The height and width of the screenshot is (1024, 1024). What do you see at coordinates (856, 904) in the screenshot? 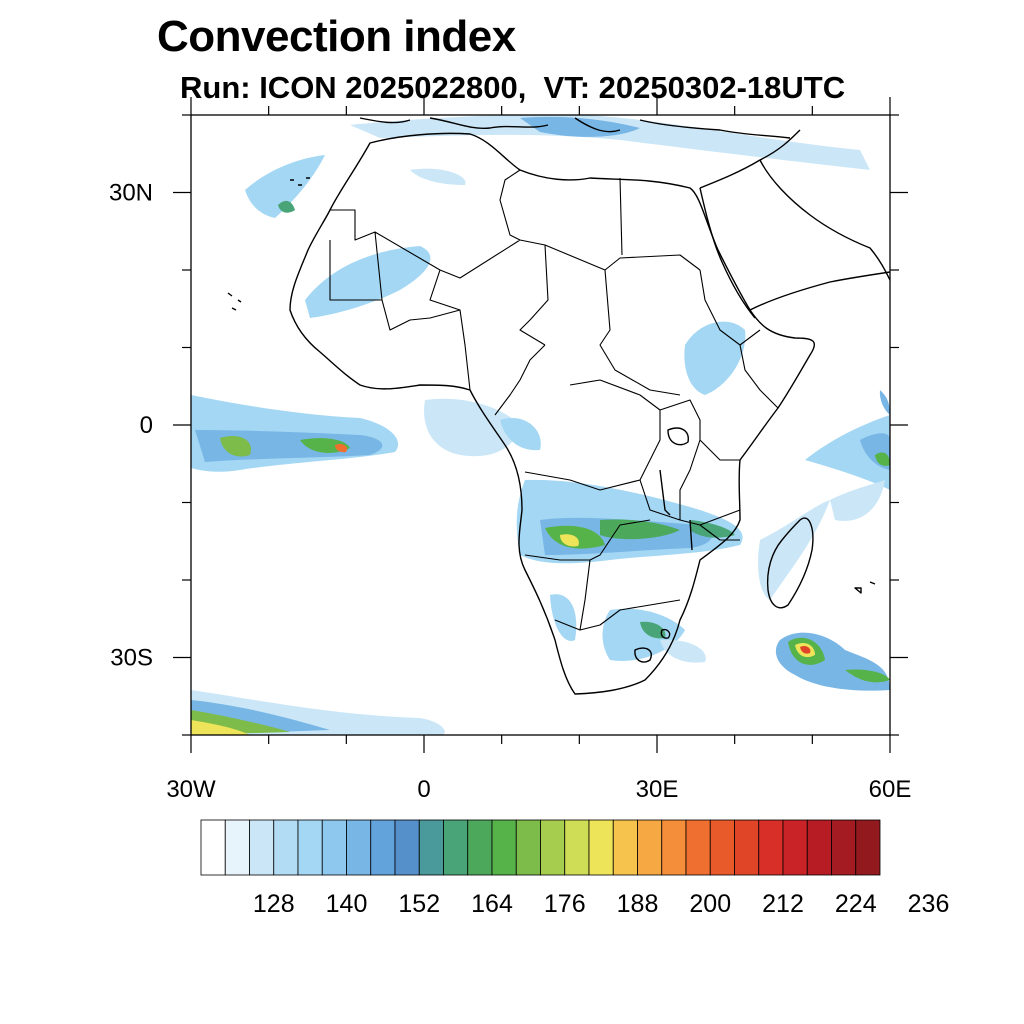
I see `colorbar-label: 224` at bounding box center [856, 904].